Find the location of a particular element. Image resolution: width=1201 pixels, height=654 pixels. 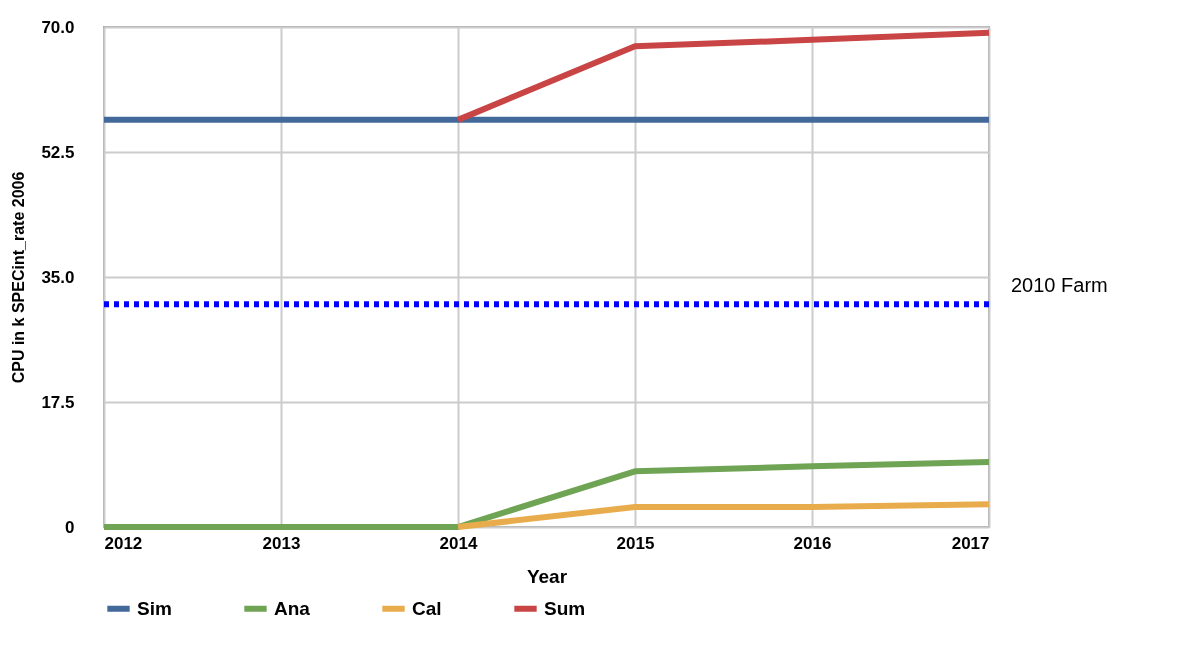

legend-label: Ana is located at coordinates (292, 608).